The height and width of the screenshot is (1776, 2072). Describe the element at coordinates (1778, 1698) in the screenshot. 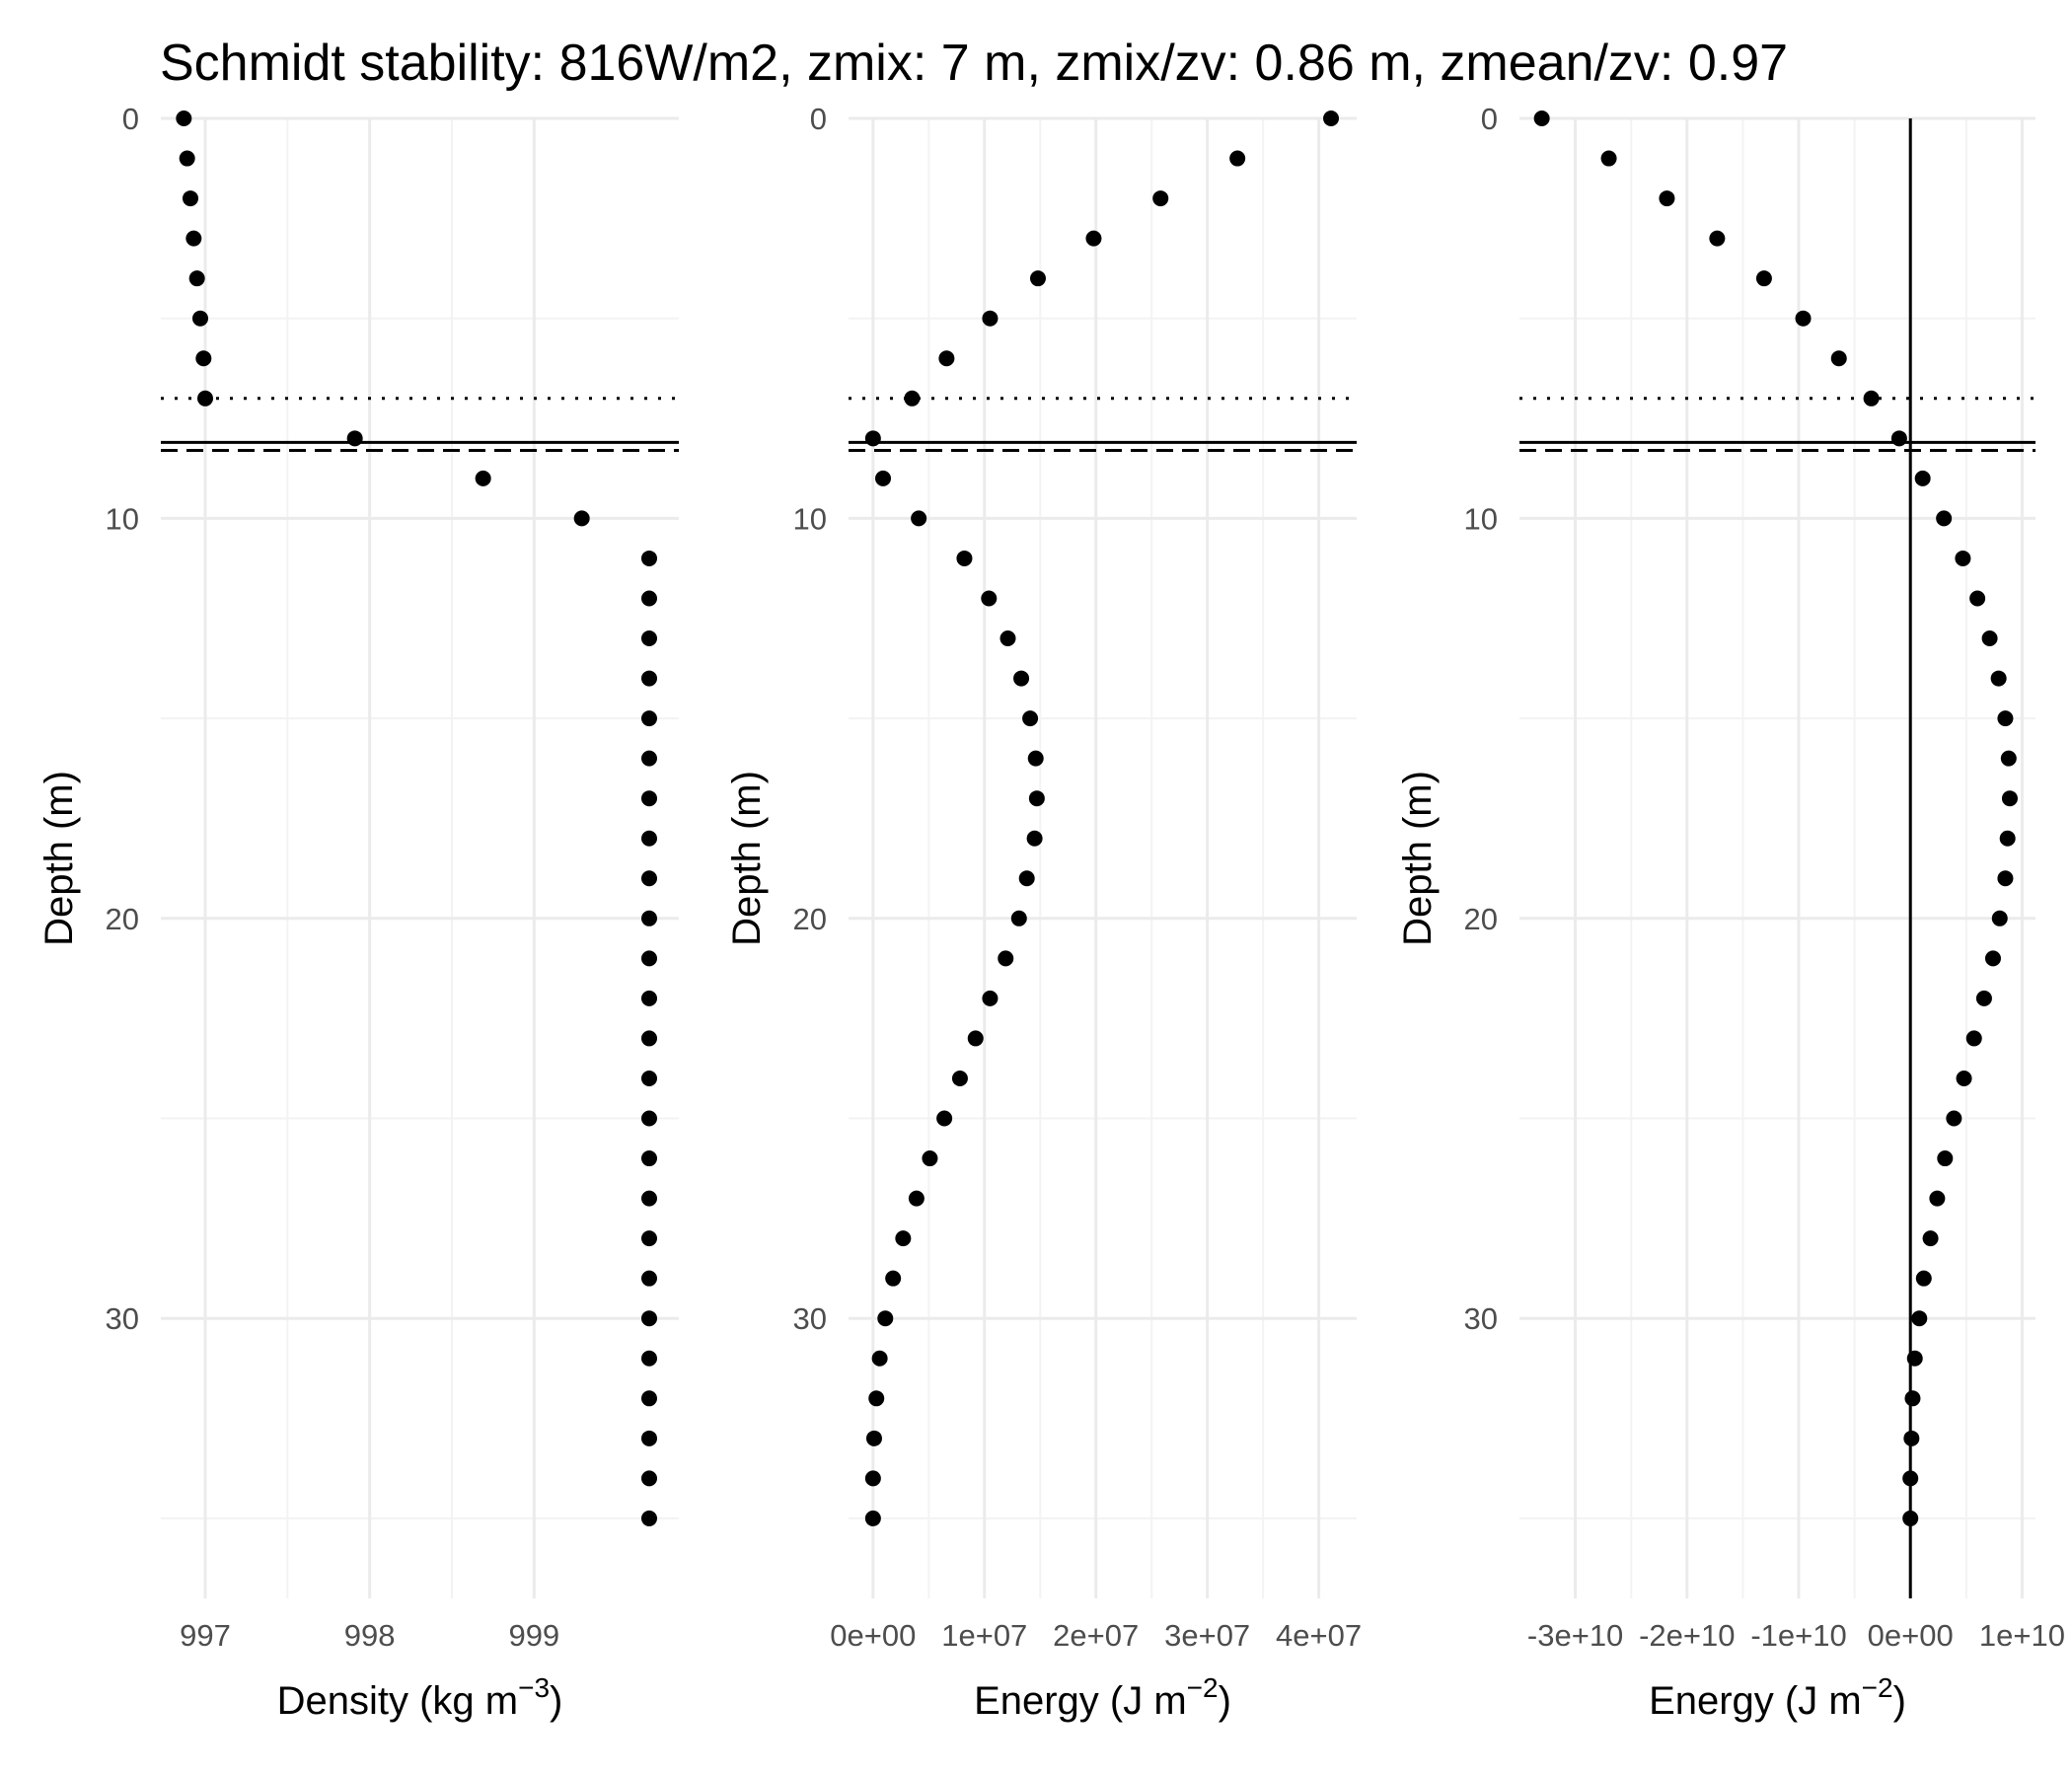

I see `x-axis-title: Energy (J m−2)` at that location.